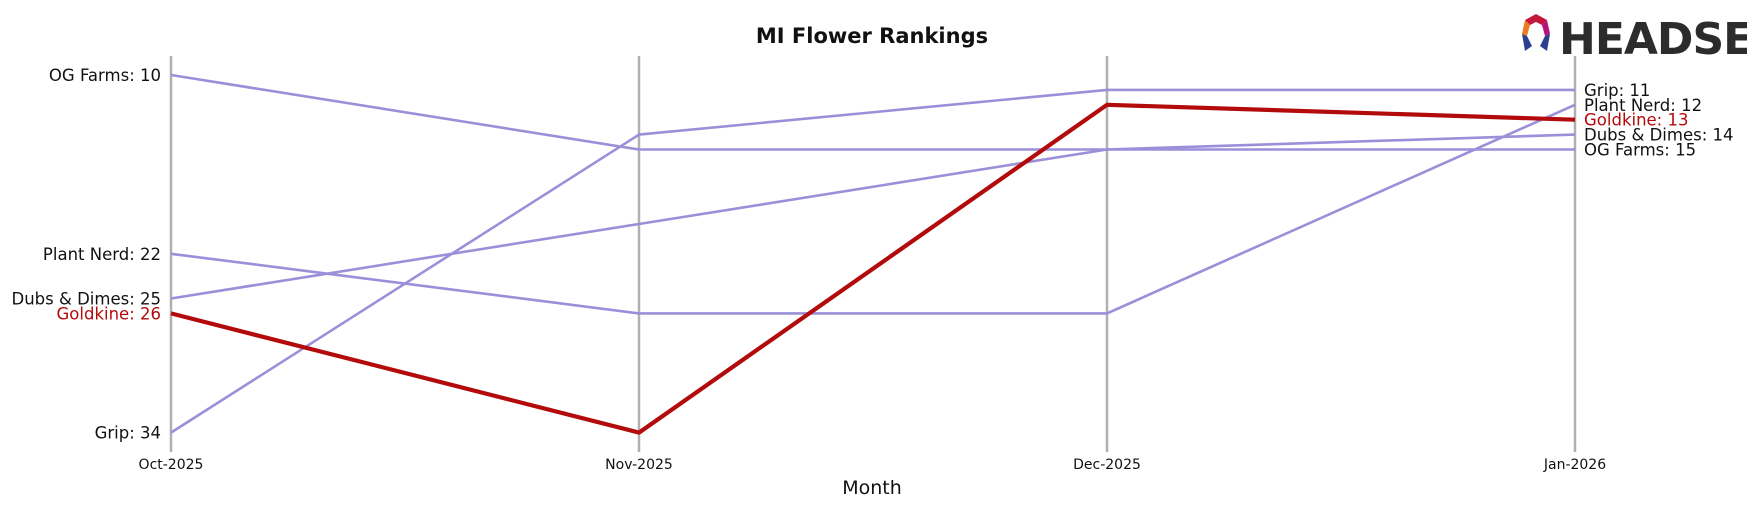 Image resolution: width=1753 pixels, height=507 pixels. I want to click on right-label: OG Farms: 15, so click(1640, 150).